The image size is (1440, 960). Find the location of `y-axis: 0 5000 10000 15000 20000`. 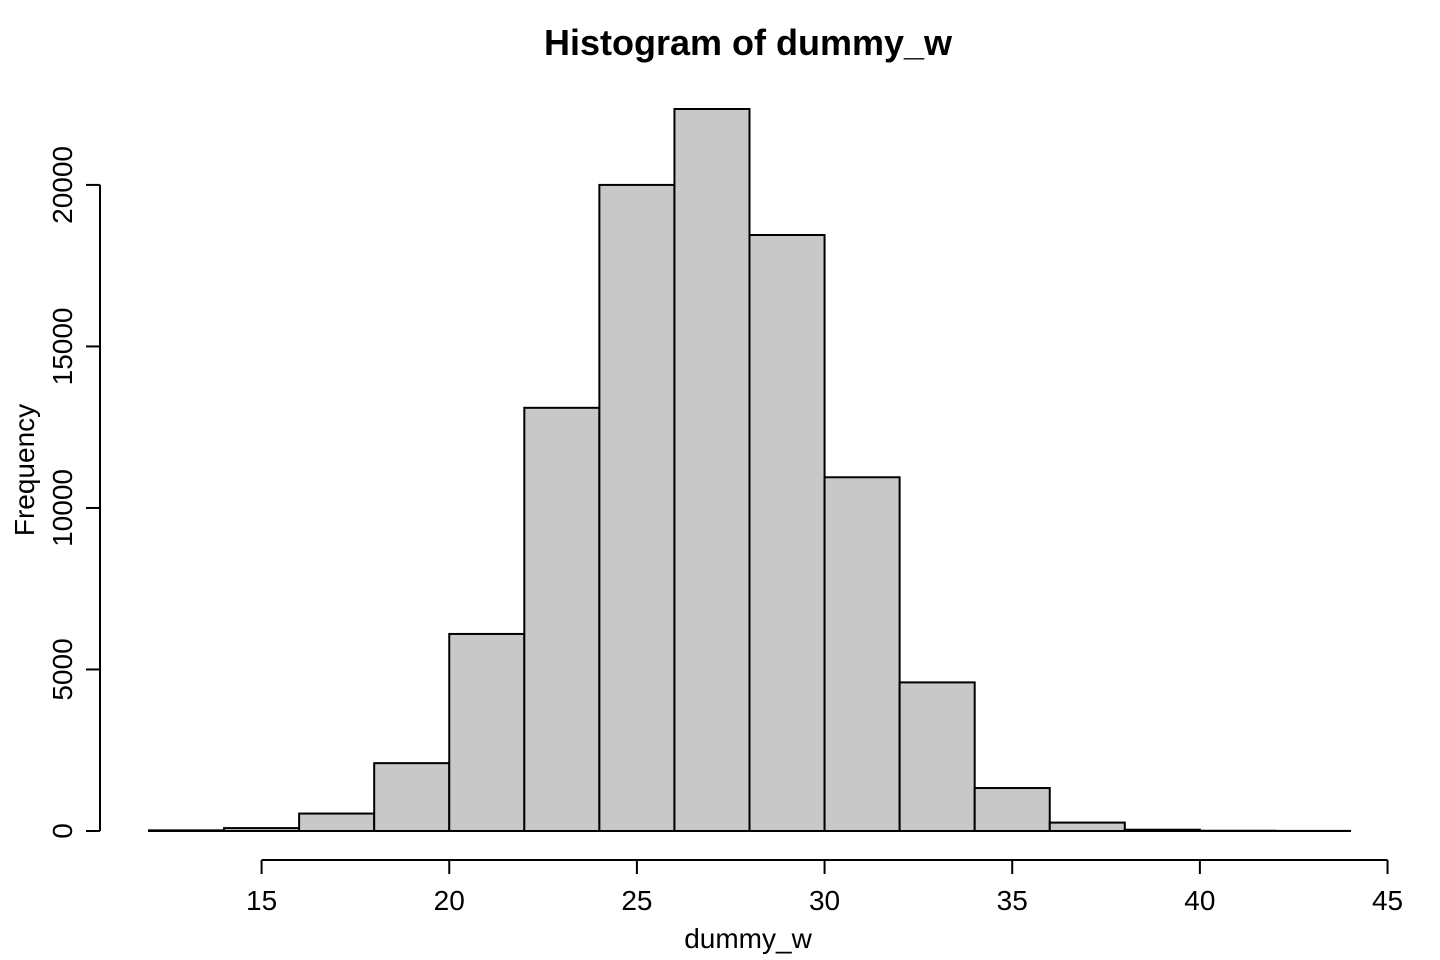

y-axis: 0 5000 10000 15000 20000 is located at coordinates (74, 492).